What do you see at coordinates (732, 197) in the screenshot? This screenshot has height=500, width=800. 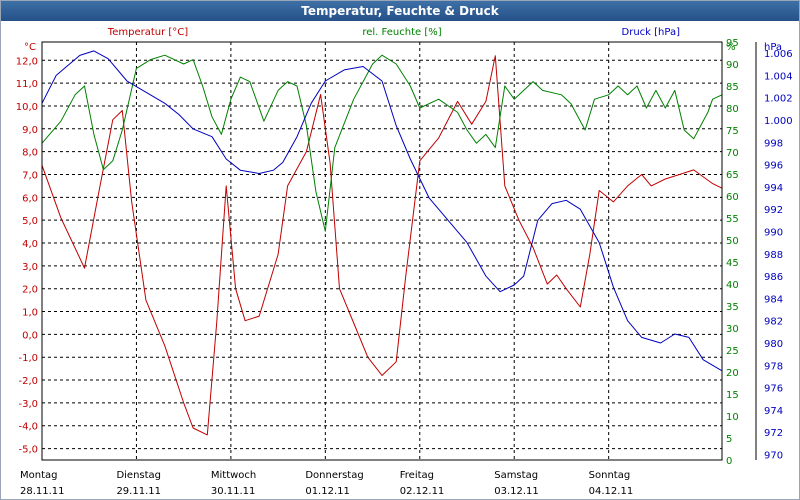 I see `humidity-tick-label: 60` at bounding box center [732, 197].